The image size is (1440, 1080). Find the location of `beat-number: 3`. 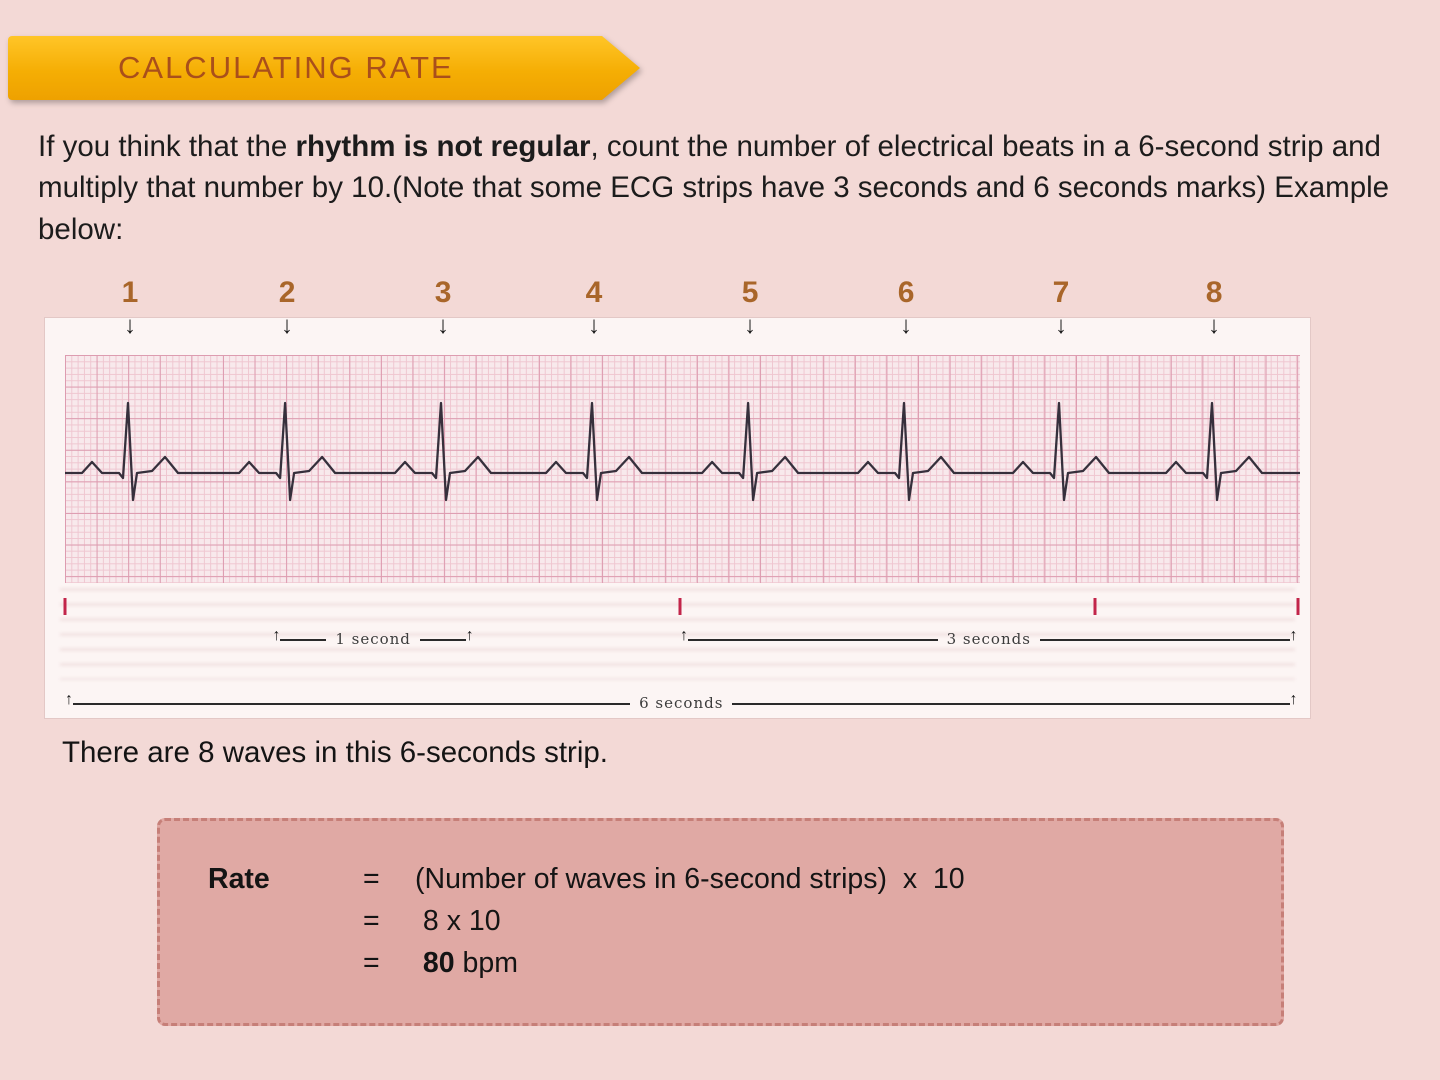

beat-number: 3 is located at coordinates (443, 292).